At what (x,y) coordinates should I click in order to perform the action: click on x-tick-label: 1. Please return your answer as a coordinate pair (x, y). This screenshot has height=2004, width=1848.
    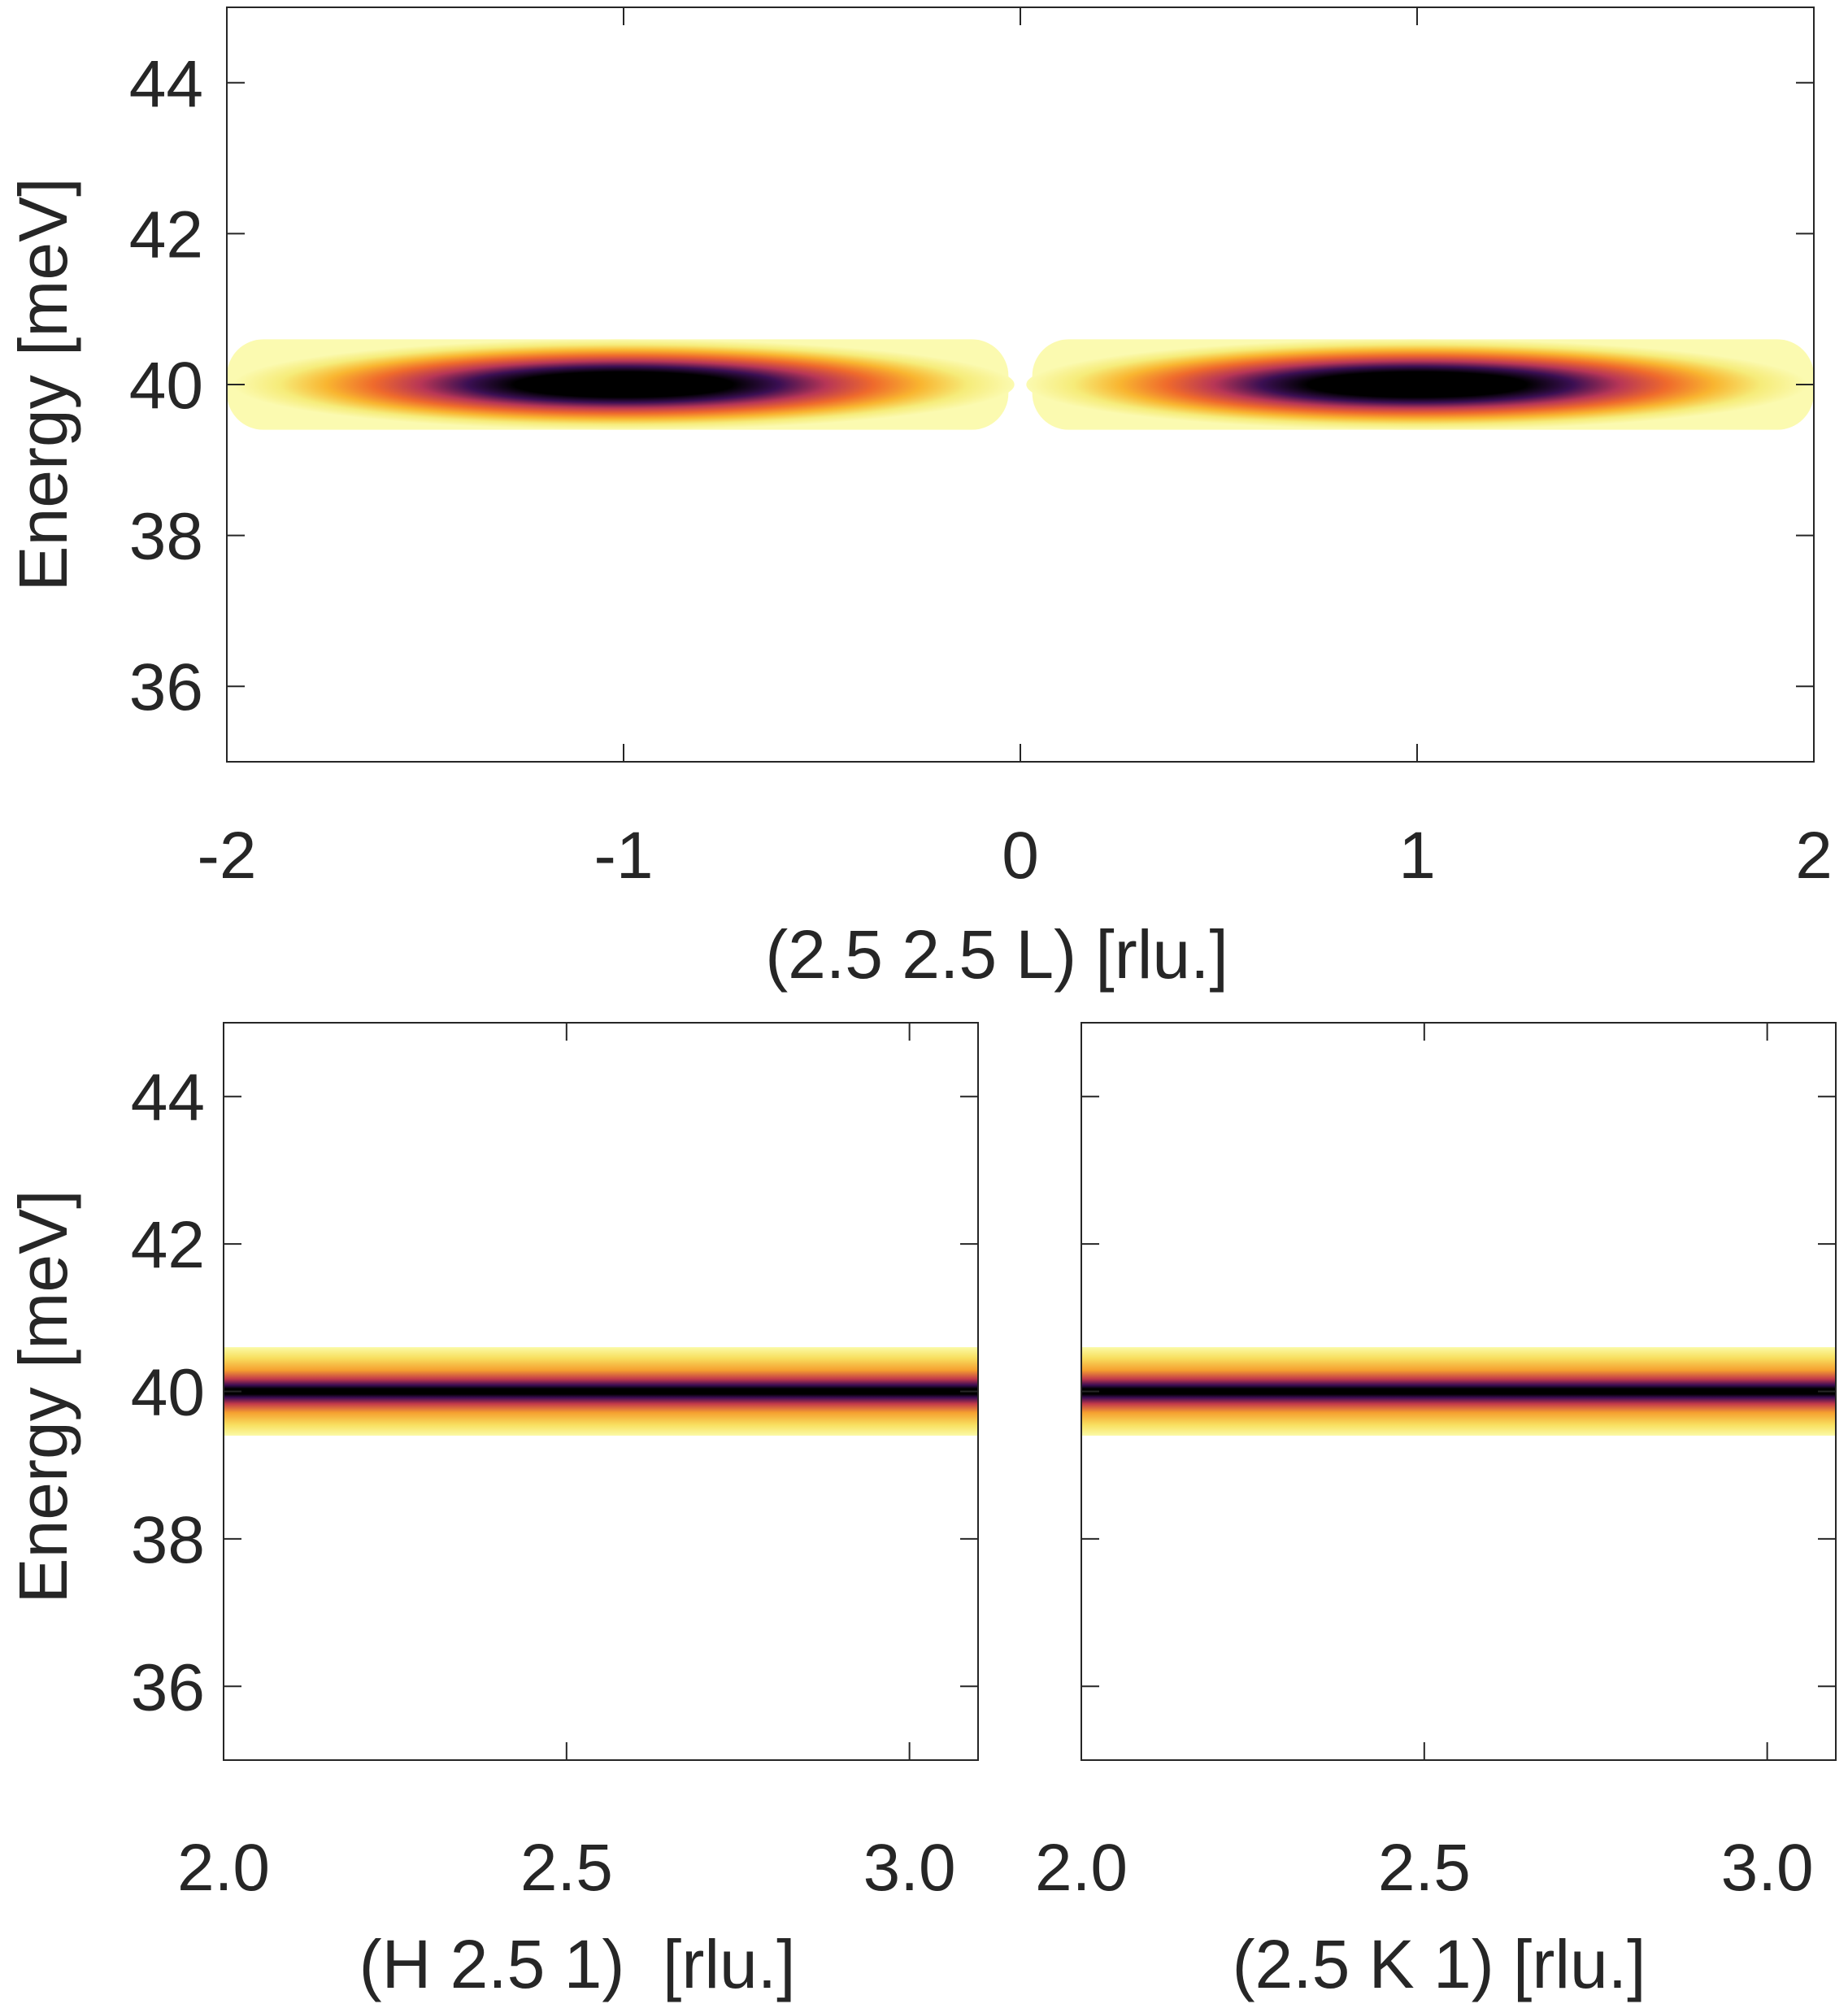
    Looking at the image, I should click on (1417, 856).